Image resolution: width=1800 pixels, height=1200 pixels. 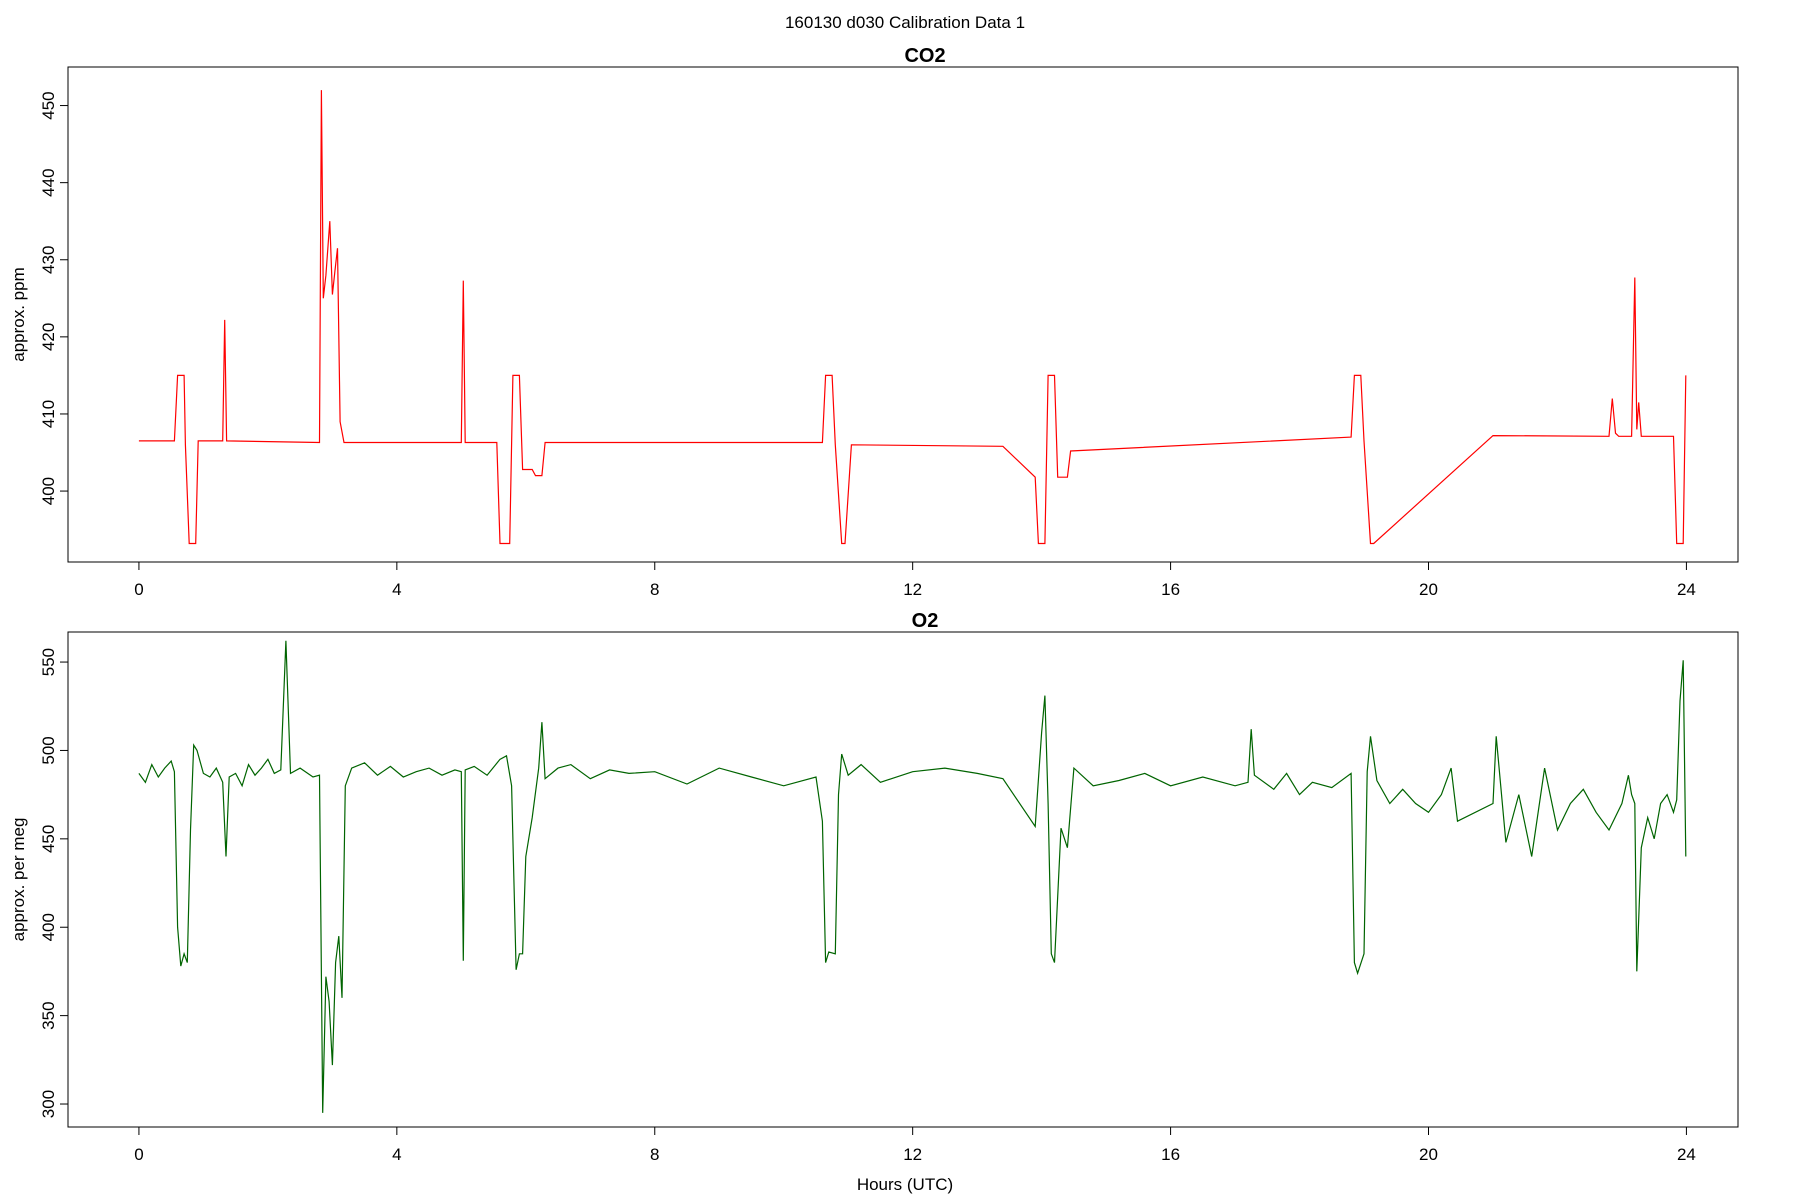 I want to click on co2-x-tick-label: 8, so click(x=654, y=589).